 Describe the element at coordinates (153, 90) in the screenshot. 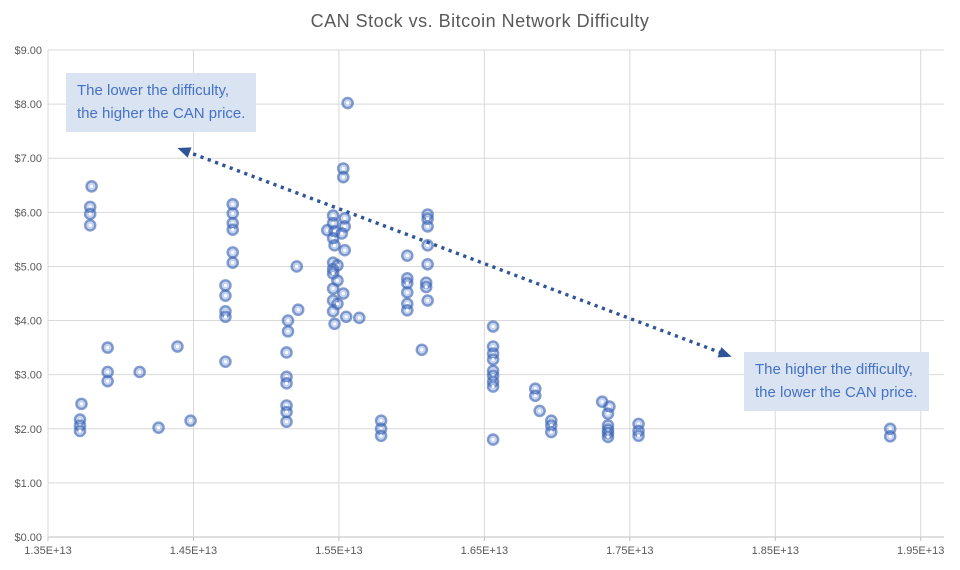

I see `annotation-line: The lower the difficulty,` at that location.